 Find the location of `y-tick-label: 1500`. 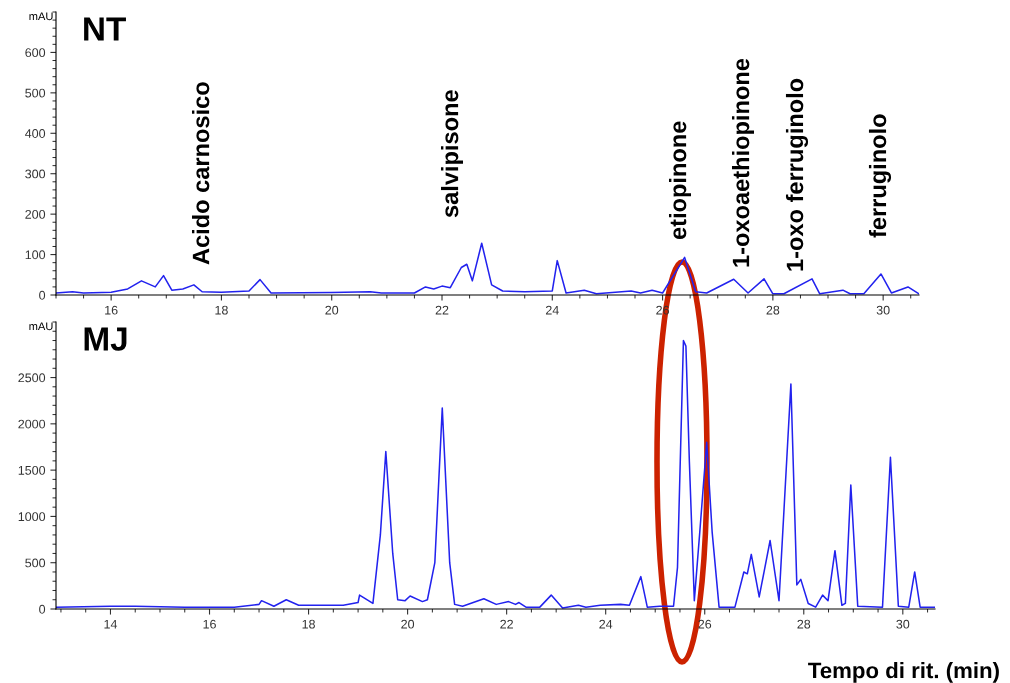

y-tick-label: 1500 is located at coordinates (32, 470).